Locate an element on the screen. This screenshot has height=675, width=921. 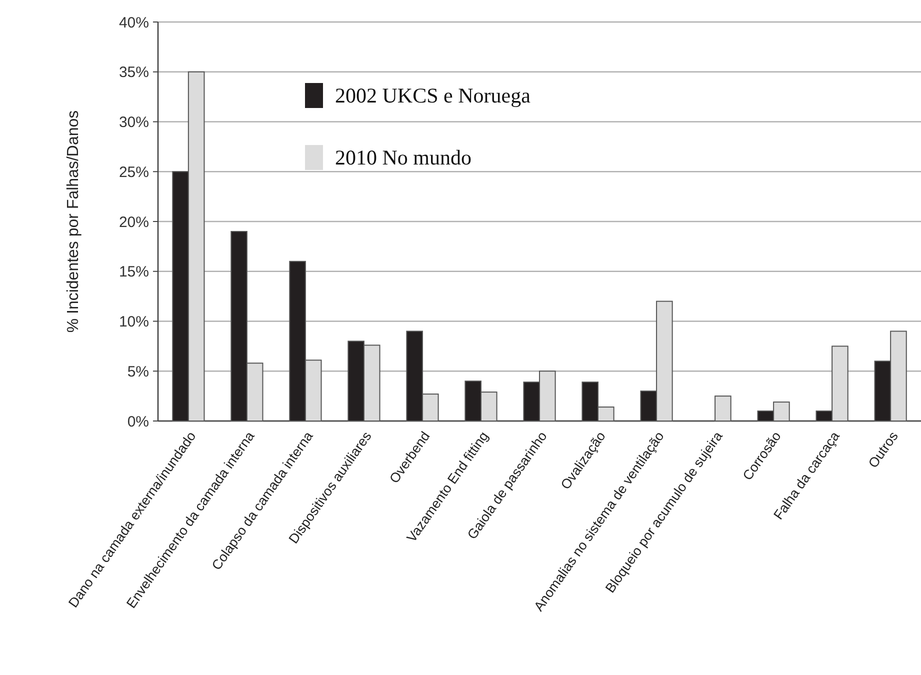
y-tick-label: 25% is located at coordinates (133, 172).